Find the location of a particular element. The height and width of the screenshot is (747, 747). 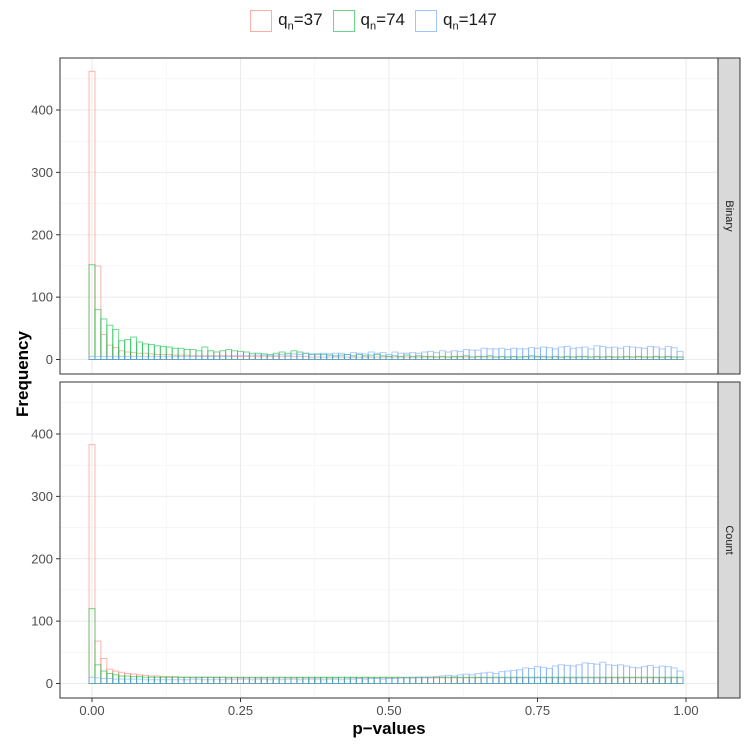

legend-key-q74 is located at coordinates (343, 21).